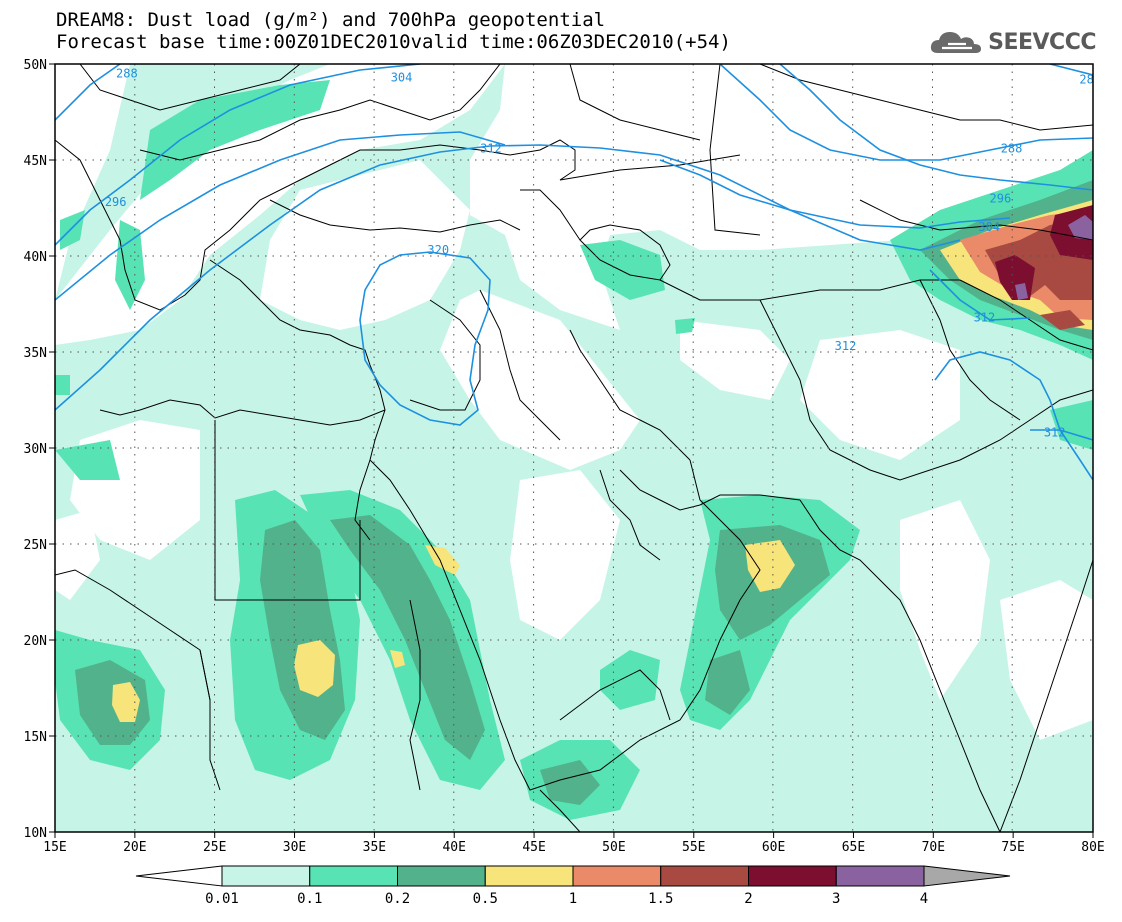 This screenshot has width=1122, height=922. I want to click on contour-304-west, so click(280, 216).